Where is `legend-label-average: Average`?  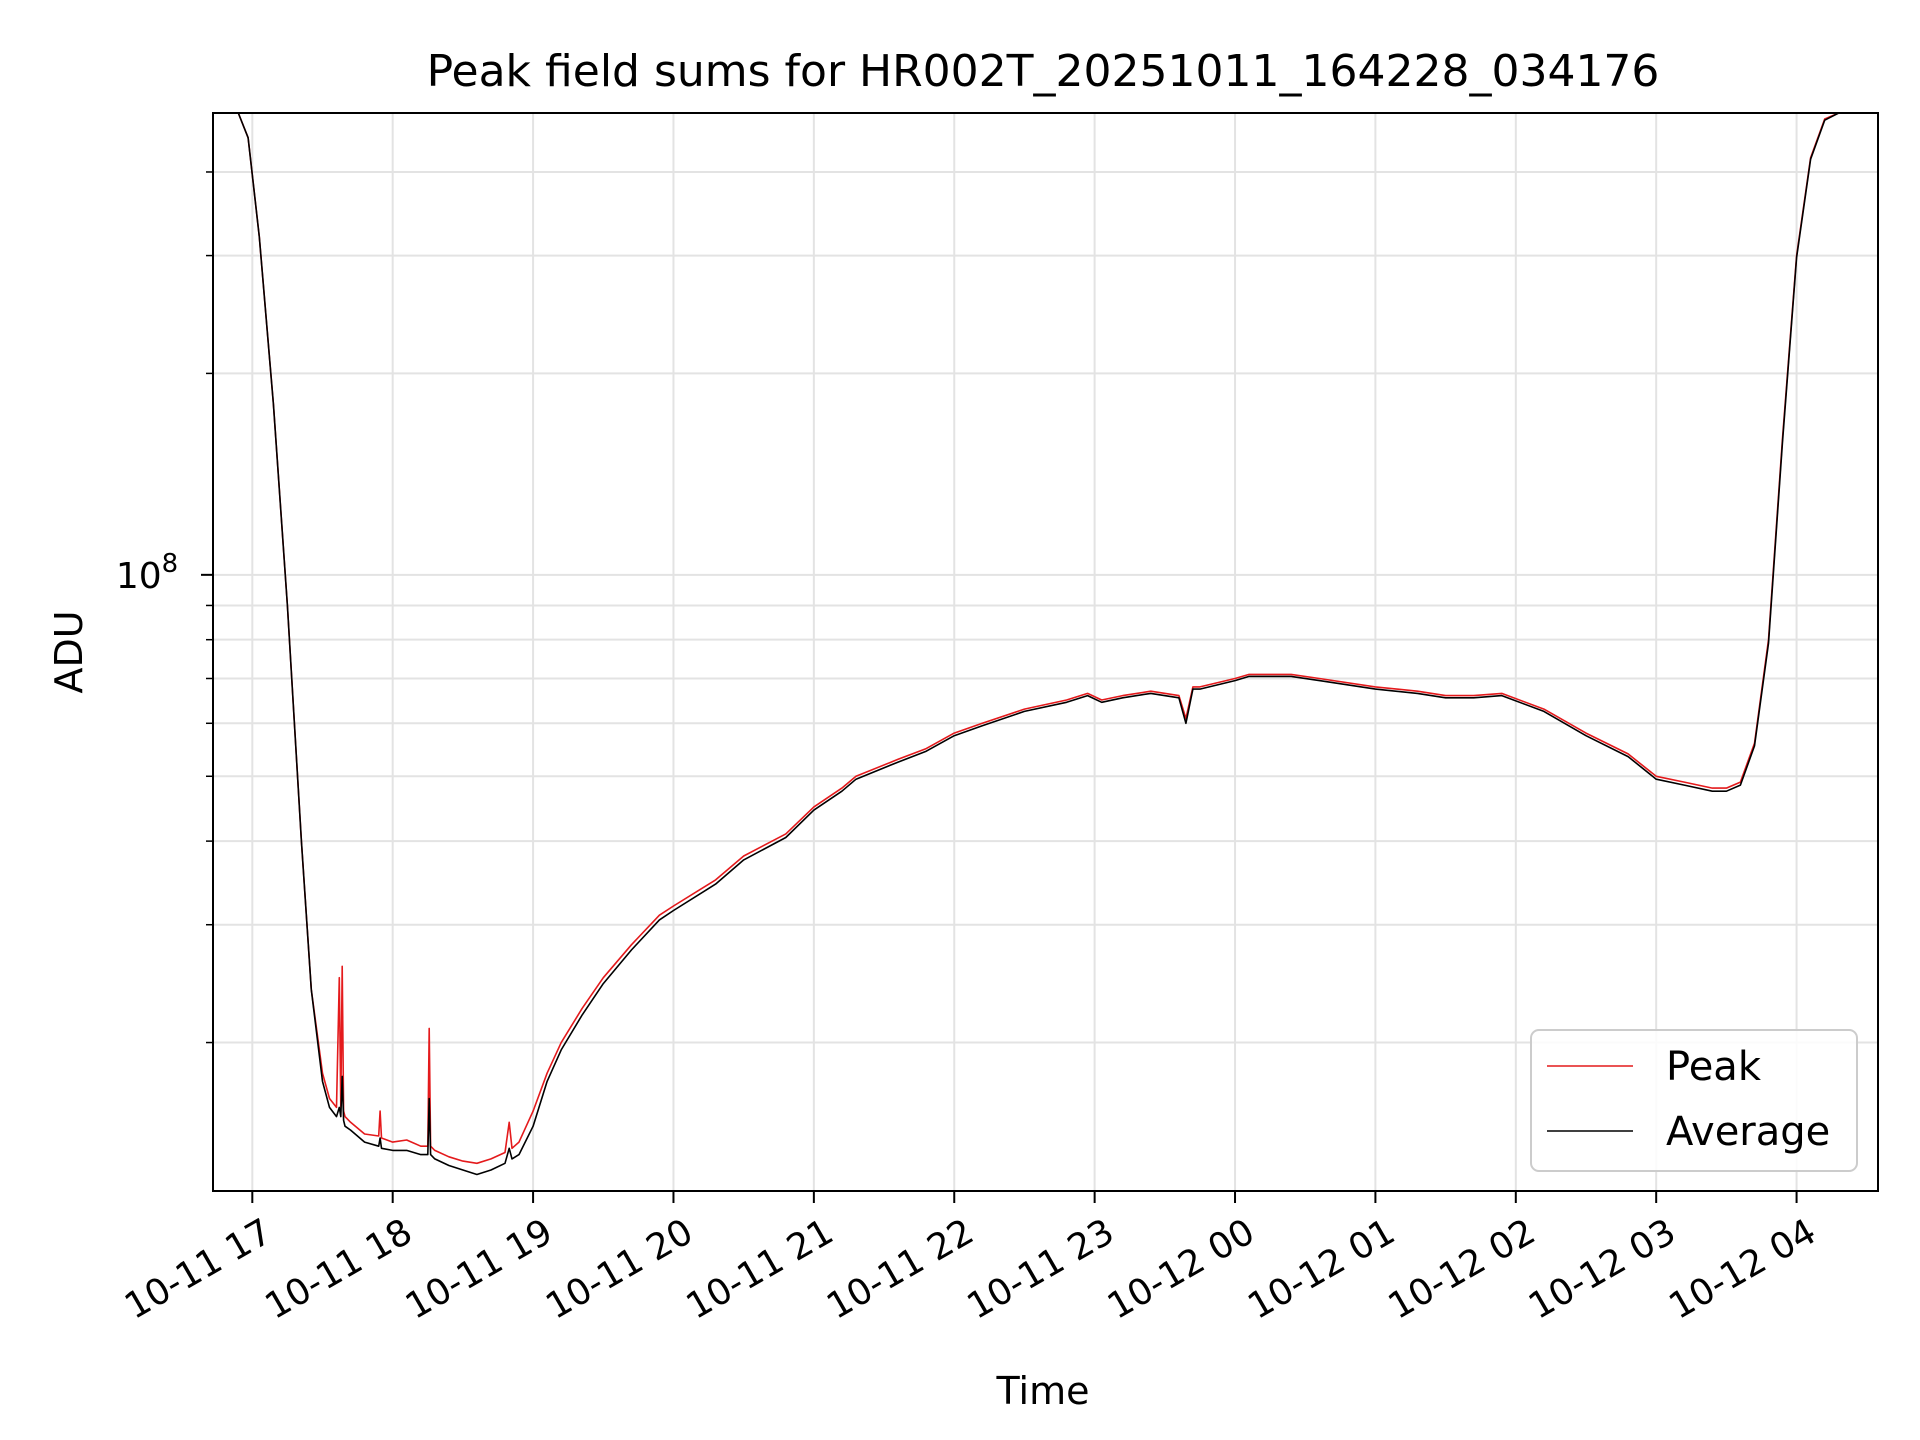 legend-label-average: Average is located at coordinates (1748, 1132).